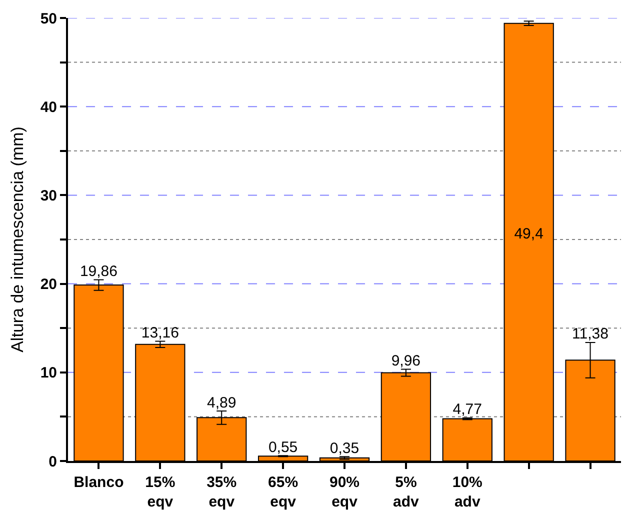  What do you see at coordinates (160, 333) in the screenshot?
I see `data-label: 13,16` at bounding box center [160, 333].